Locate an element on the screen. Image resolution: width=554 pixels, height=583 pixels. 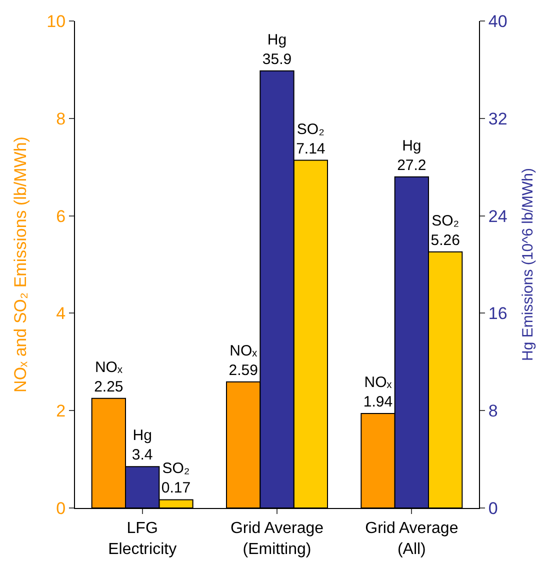
data-label: 0.17 is located at coordinates (176, 488).